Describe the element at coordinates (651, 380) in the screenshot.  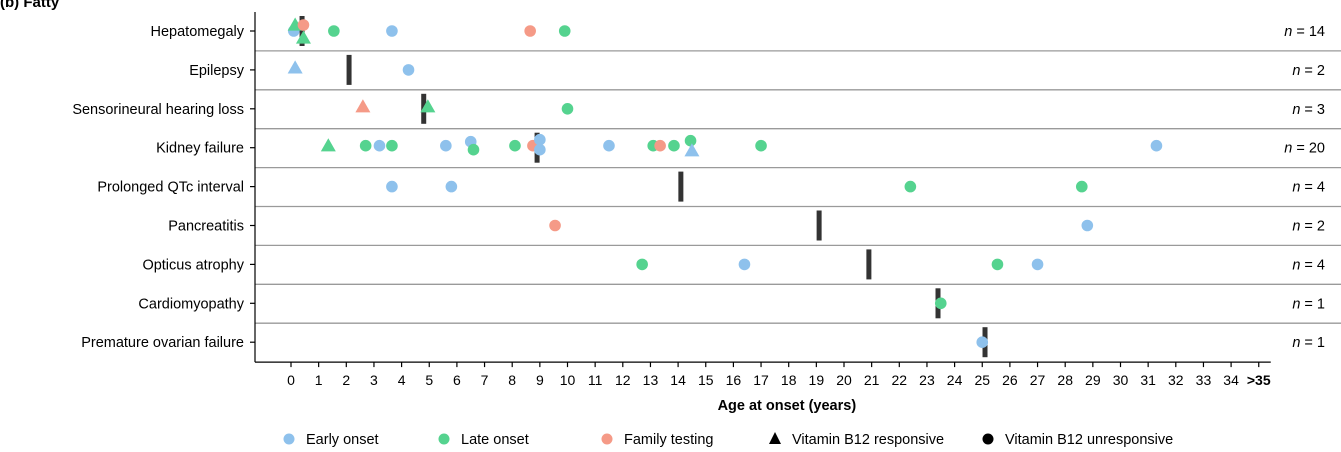
I see `x-tick-label: 13` at that location.